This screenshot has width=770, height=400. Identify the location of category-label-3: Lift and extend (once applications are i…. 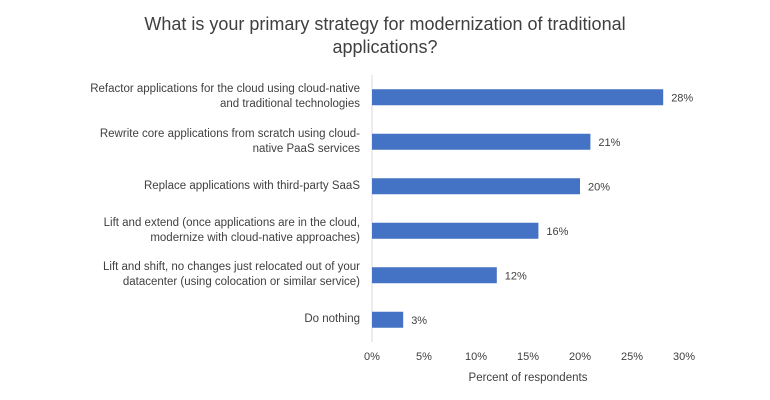
(195, 231).